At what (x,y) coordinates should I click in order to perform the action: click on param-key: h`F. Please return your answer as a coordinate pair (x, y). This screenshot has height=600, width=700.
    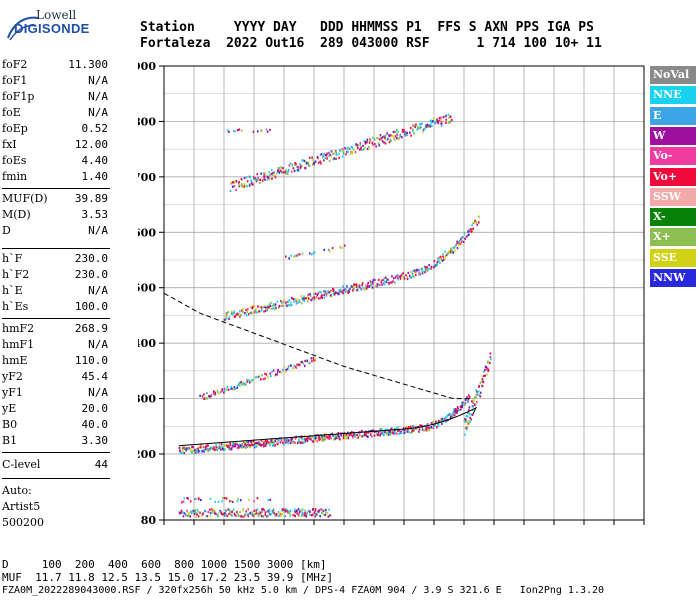
    Looking at the image, I should click on (12, 258).